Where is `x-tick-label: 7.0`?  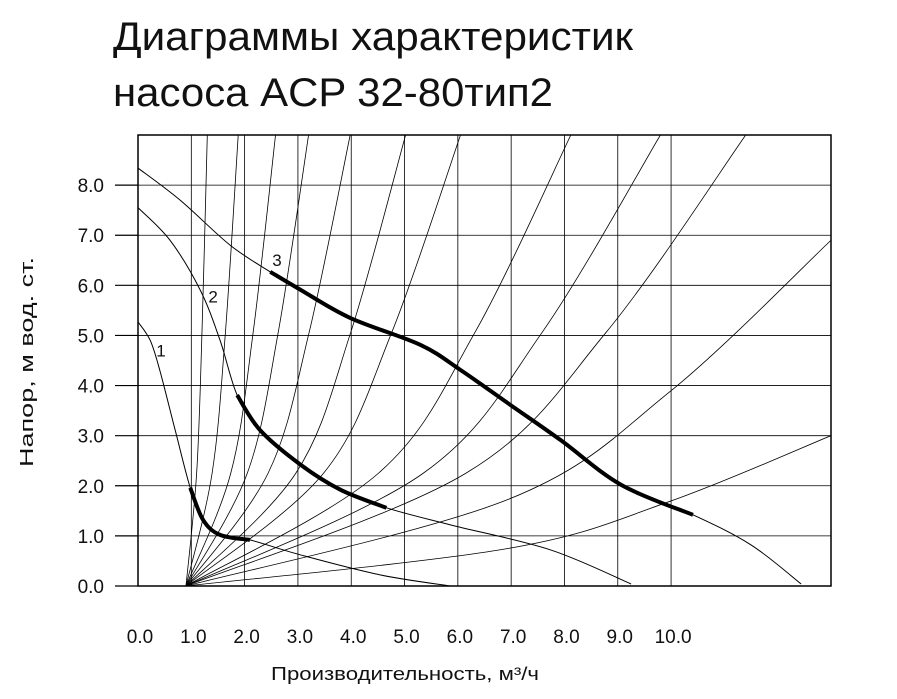 x-tick-label: 7.0 is located at coordinates (513, 637).